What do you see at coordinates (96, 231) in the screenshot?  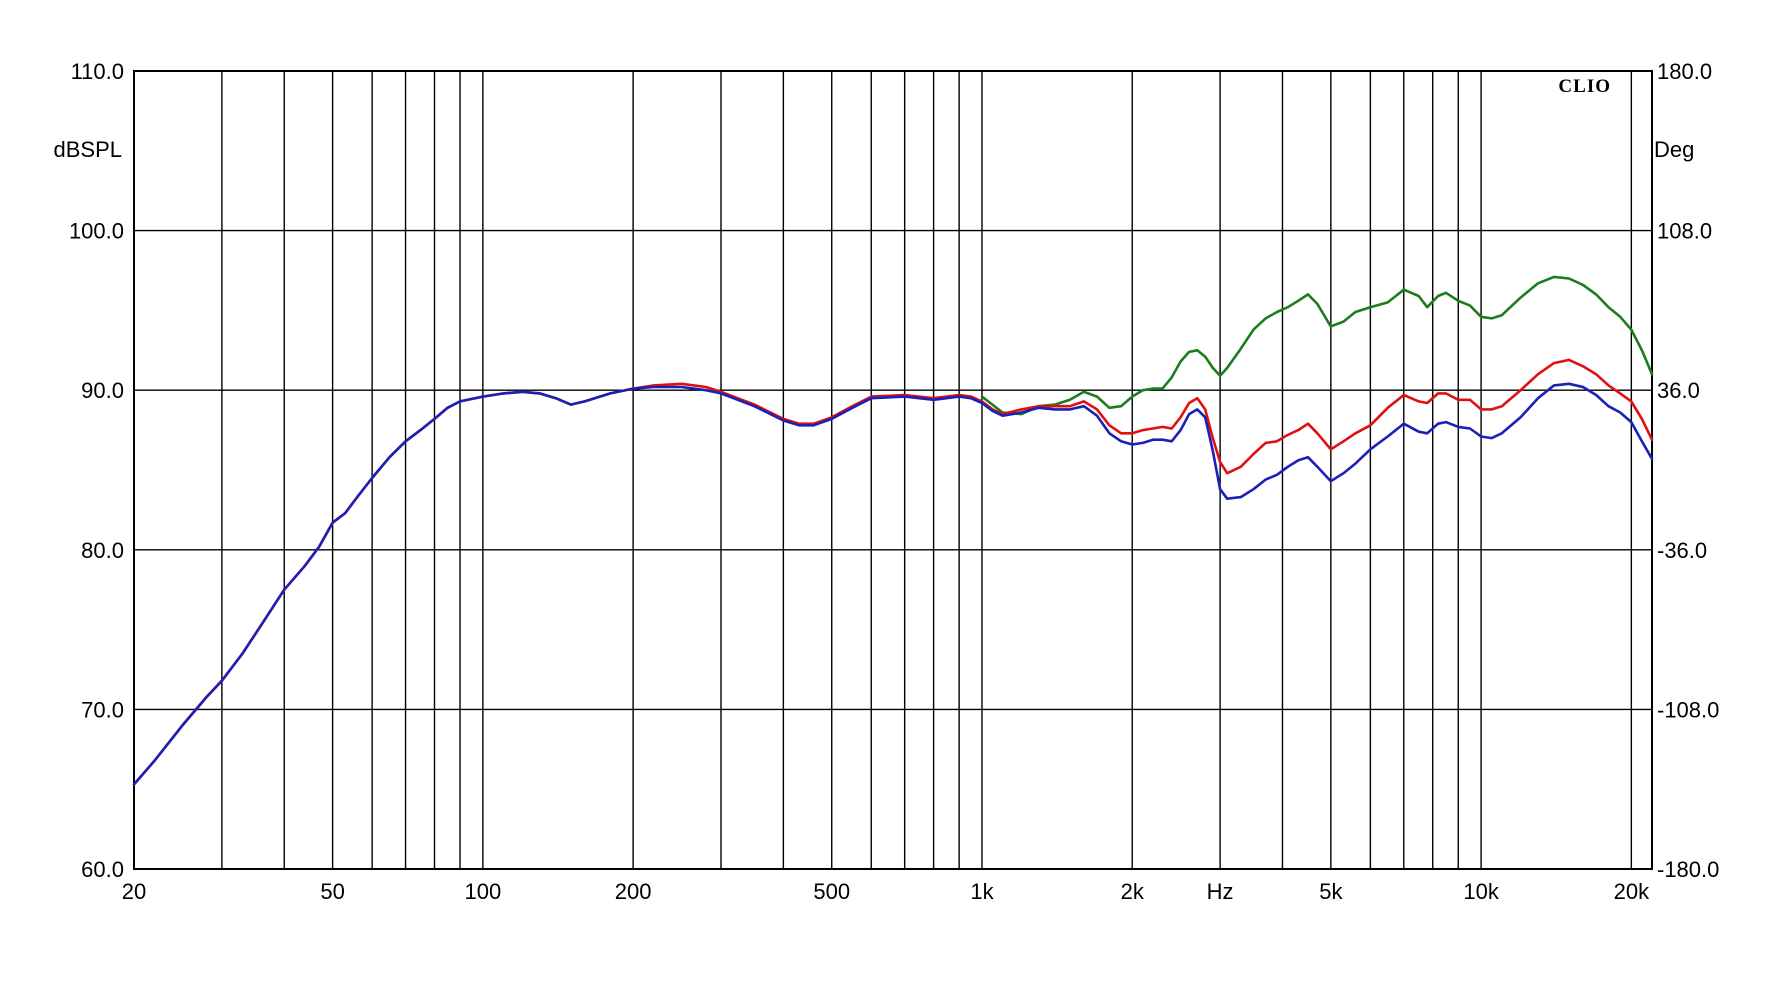 I see `y-left-tick-label: 100.0` at bounding box center [96, 231].